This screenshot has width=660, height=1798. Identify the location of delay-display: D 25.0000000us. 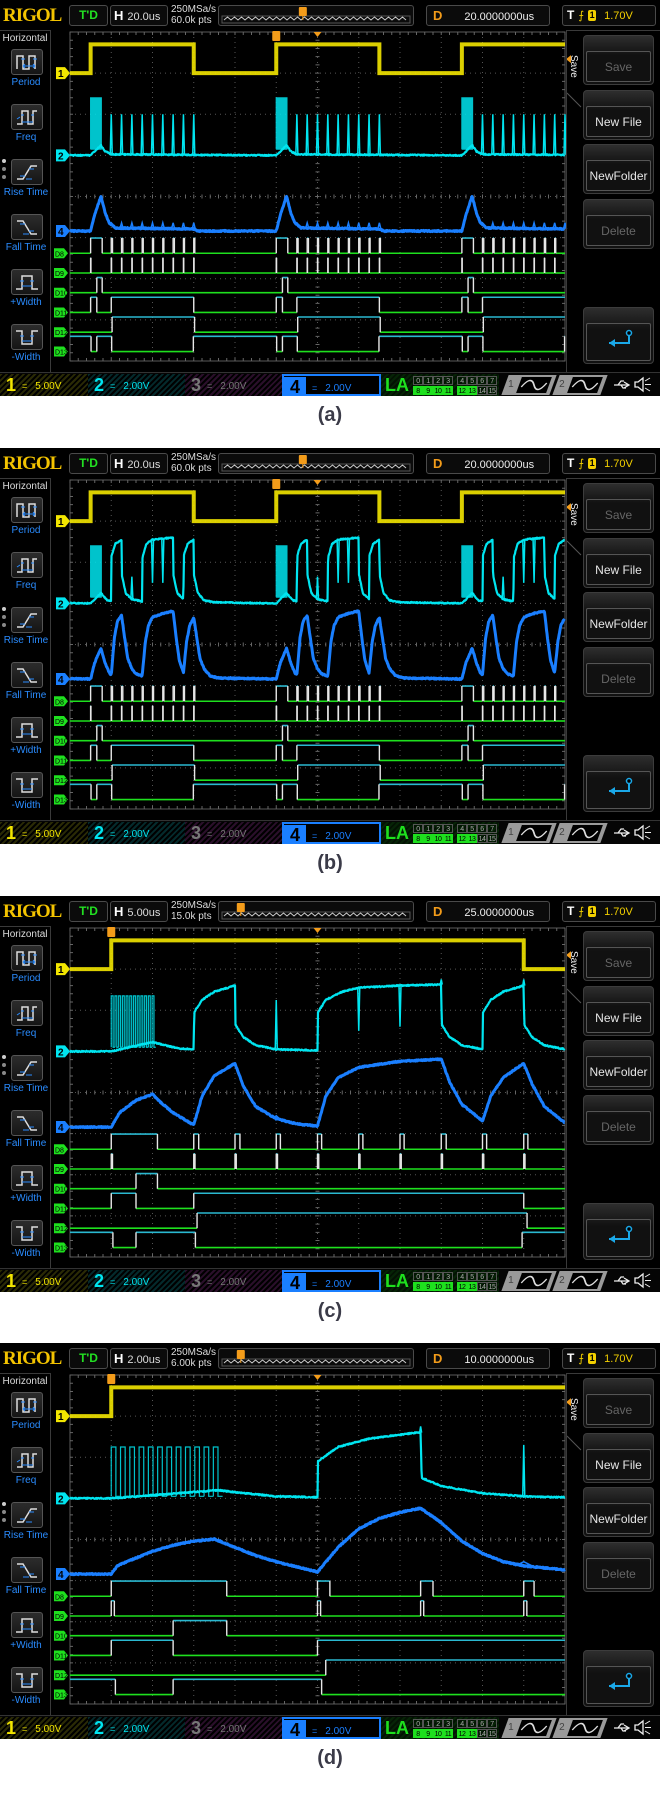
(488, 911).